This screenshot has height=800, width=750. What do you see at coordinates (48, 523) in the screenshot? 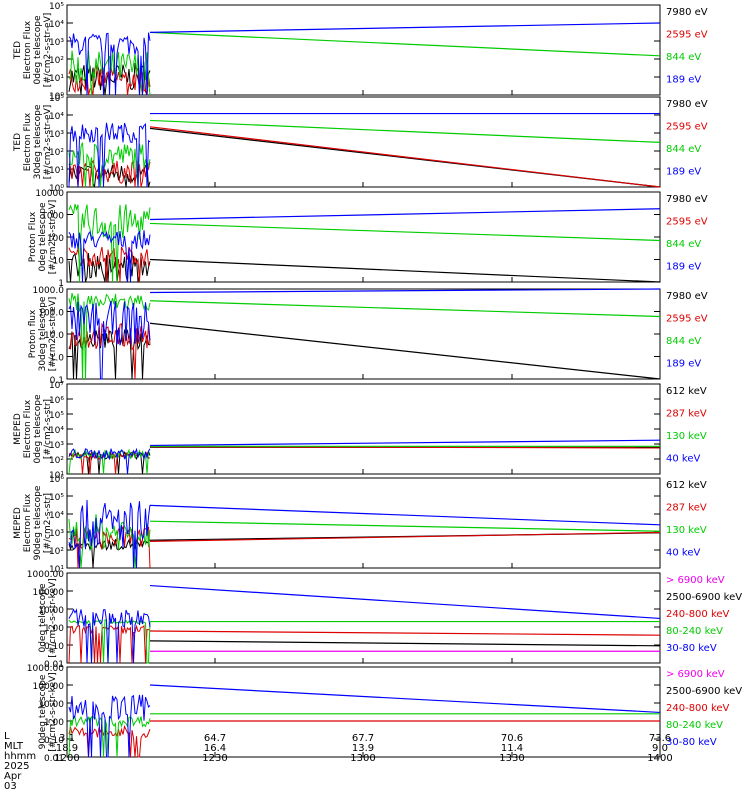
I see `y-axis-label-5-3: [#/cm2-s-str]` at bounding box center [48, 523].